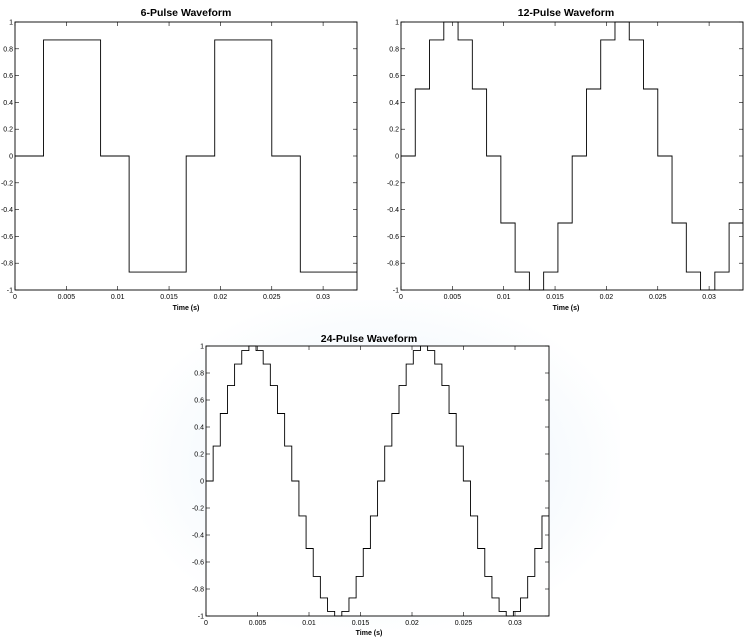 Image resolution: width=756 pixels, height=639 pixels. What do you see at coordinates (566, 13) in the screenshot?
I see `chart-title: 12-Pulse Waveform` at bounding box center [566, 13].